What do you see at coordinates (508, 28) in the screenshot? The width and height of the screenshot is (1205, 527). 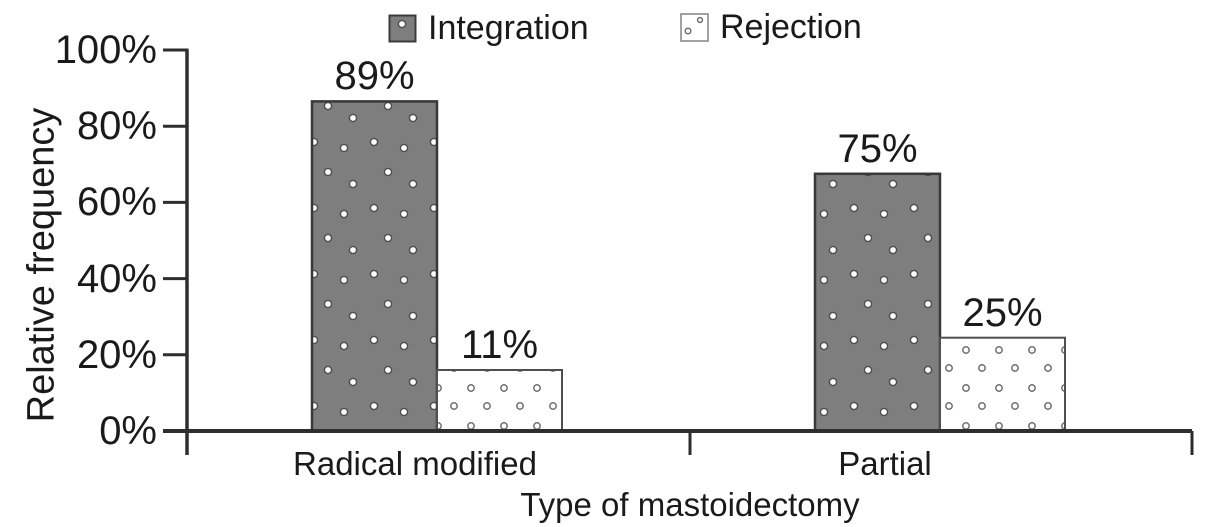 I see `legend-label-integration: Integration` at bounding box center [508, 28].